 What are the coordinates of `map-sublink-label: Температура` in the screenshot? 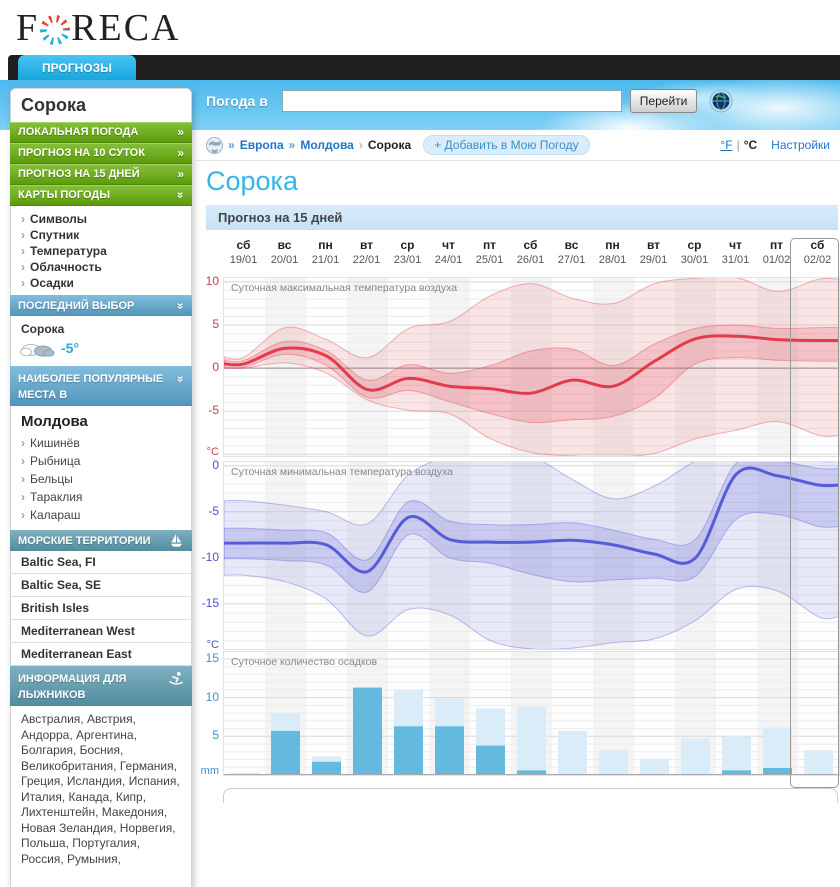 It's located at (68, 251).